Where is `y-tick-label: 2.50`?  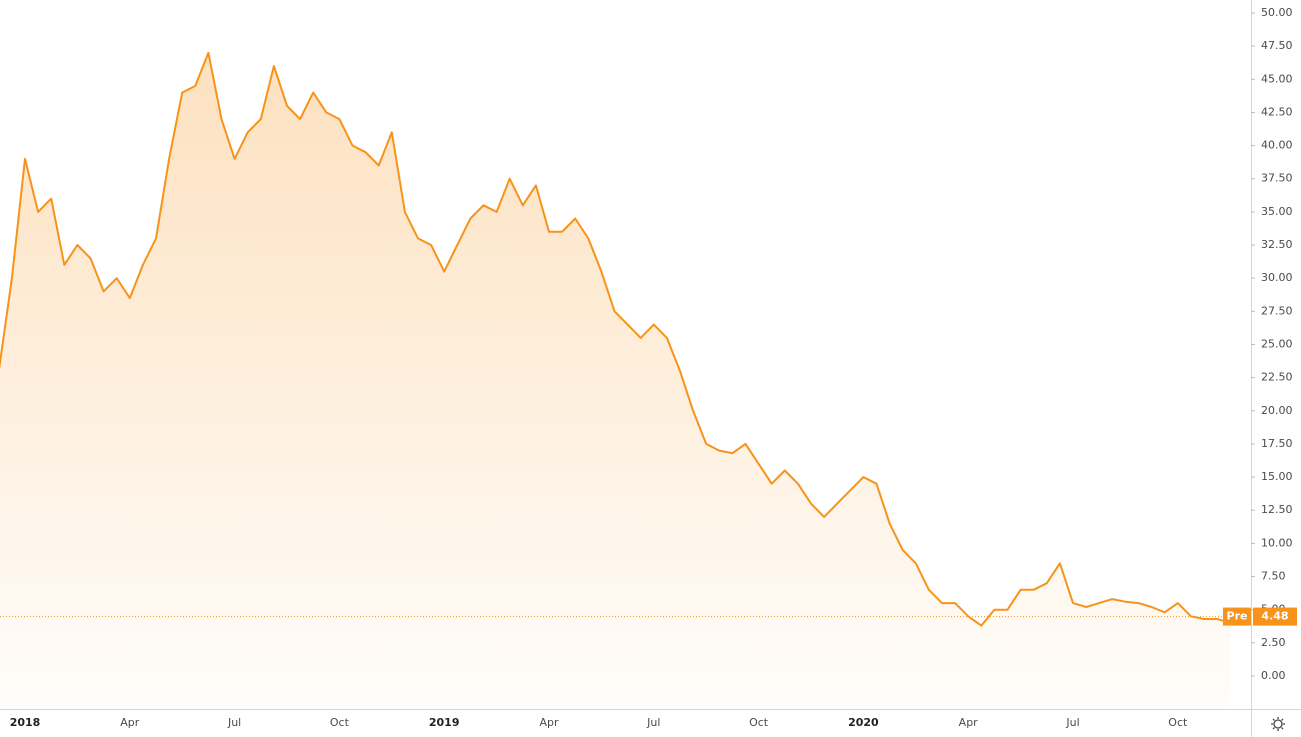
y-tick-label: 2.50 is located at coordinates (1273, 642).